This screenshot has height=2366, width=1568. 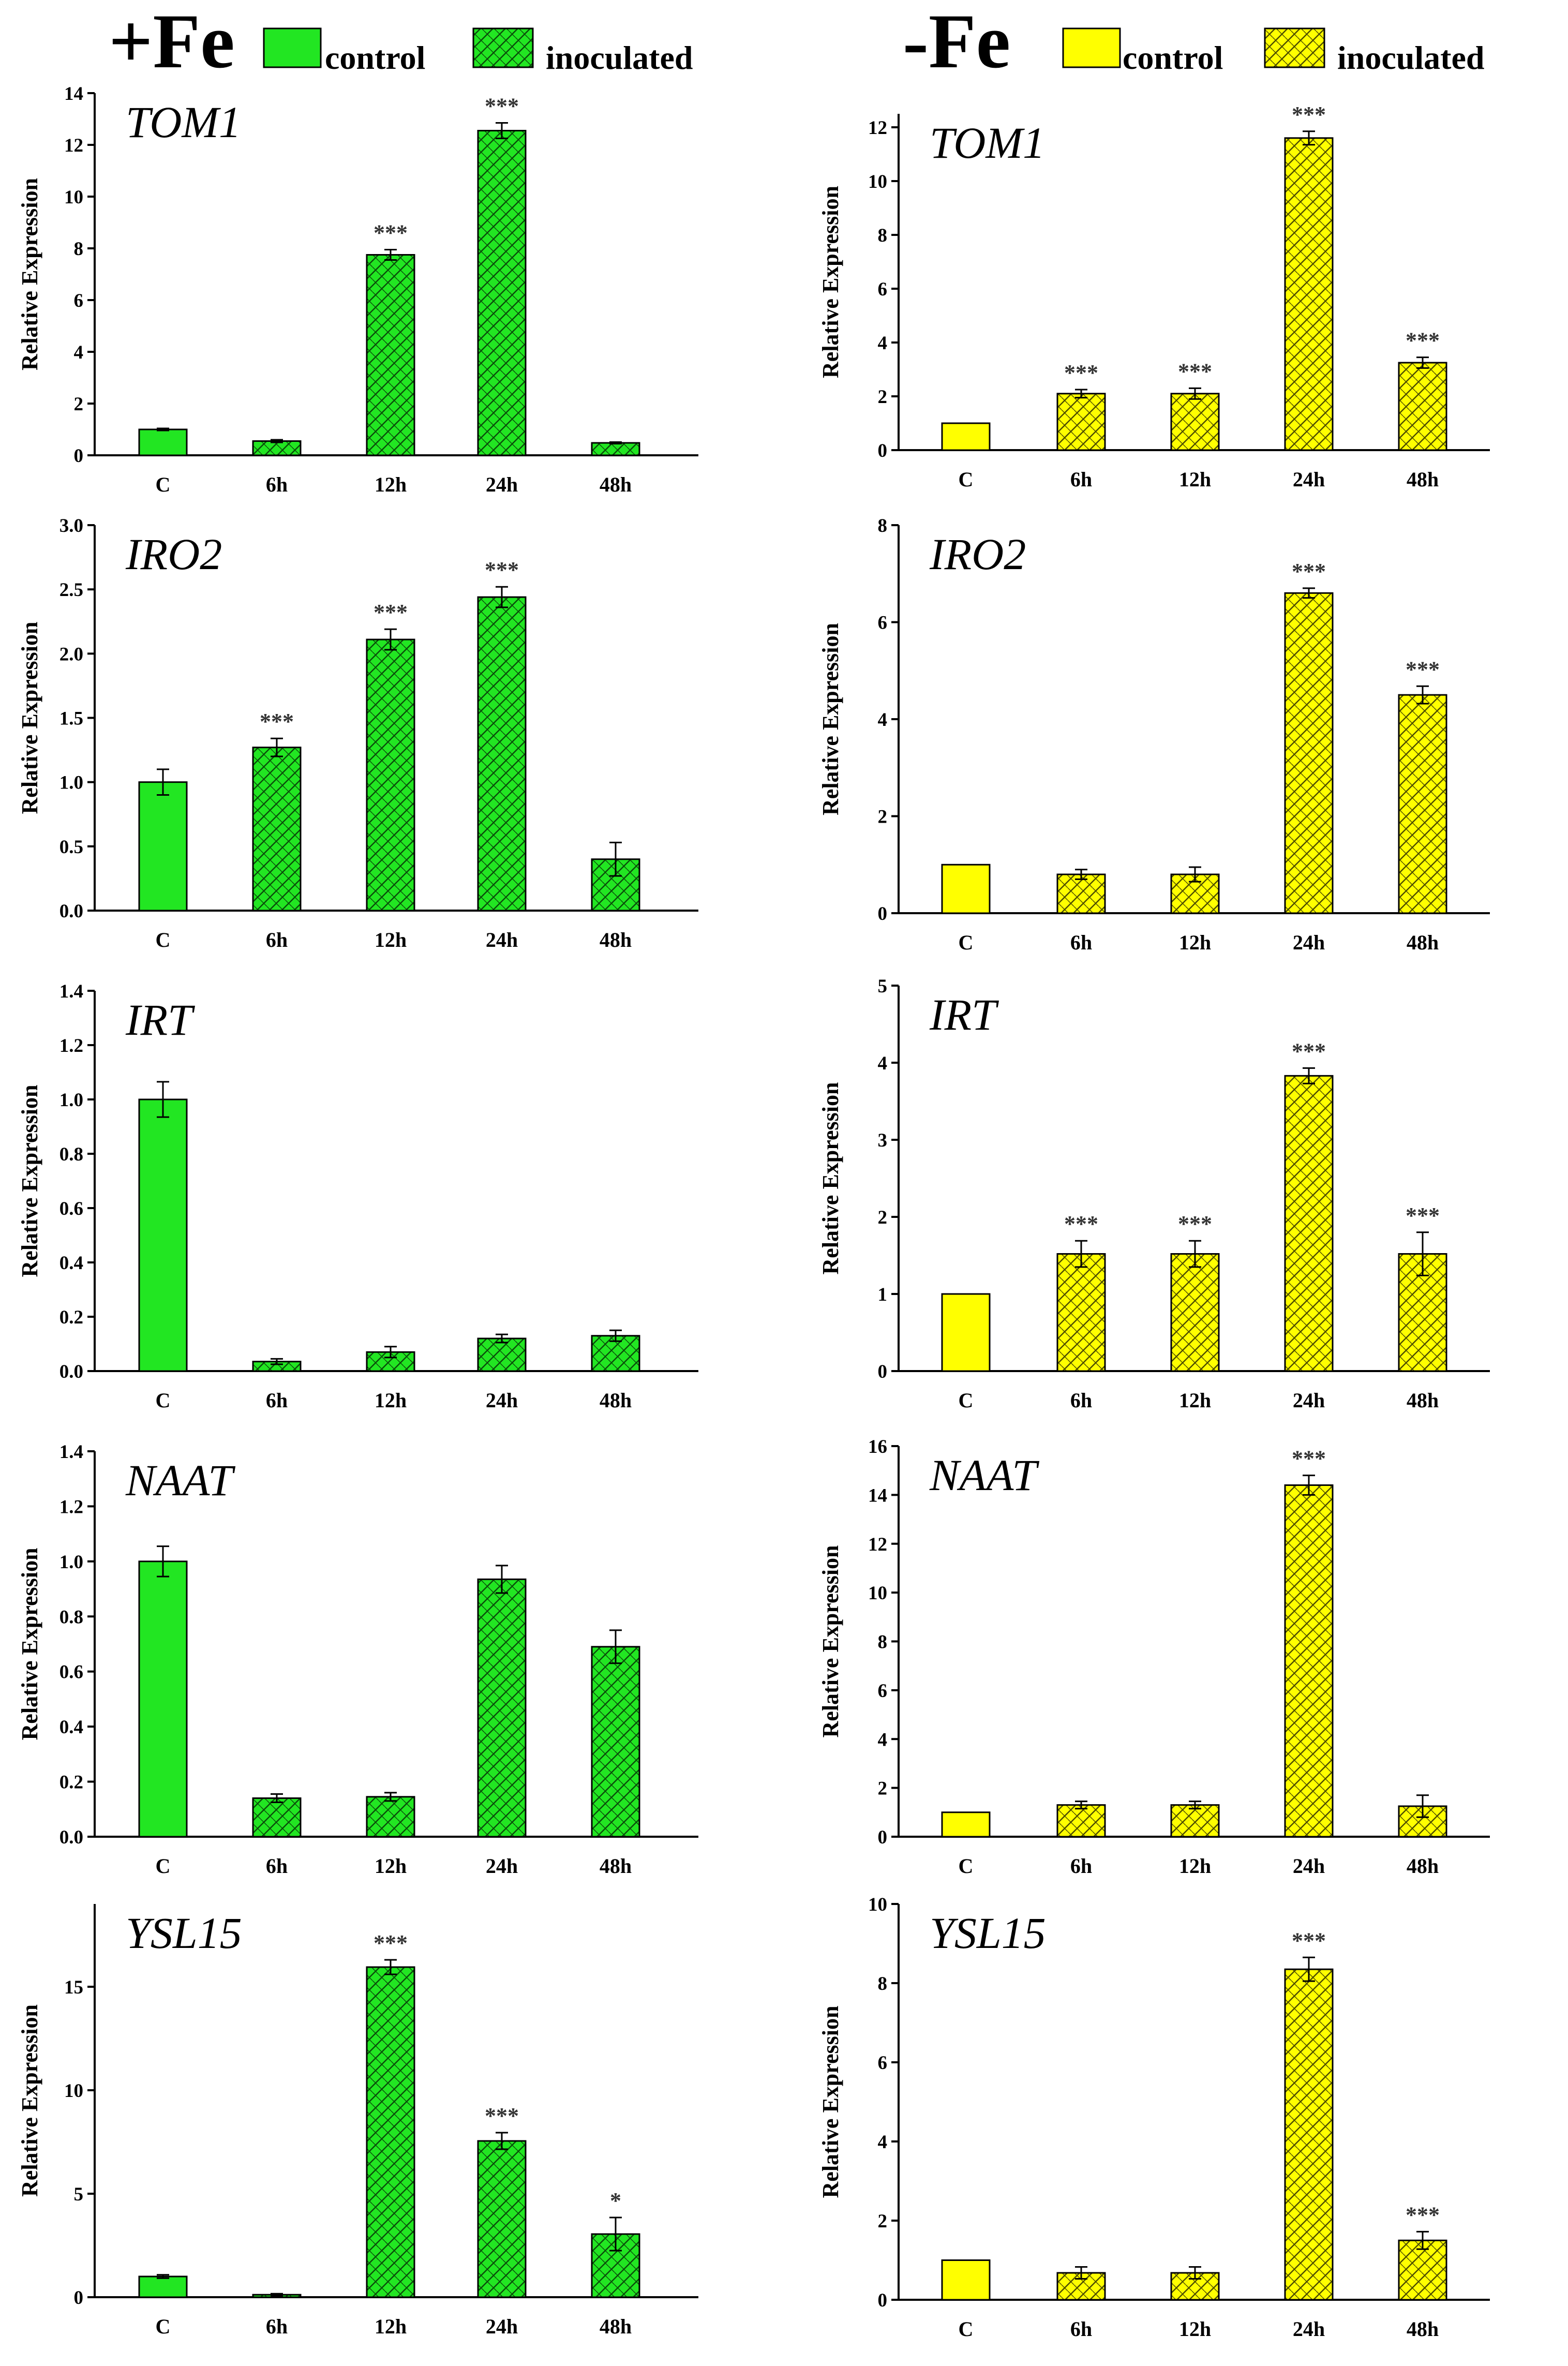 I want to click on y-tick-label: 5, so click(x=79, y=2194).